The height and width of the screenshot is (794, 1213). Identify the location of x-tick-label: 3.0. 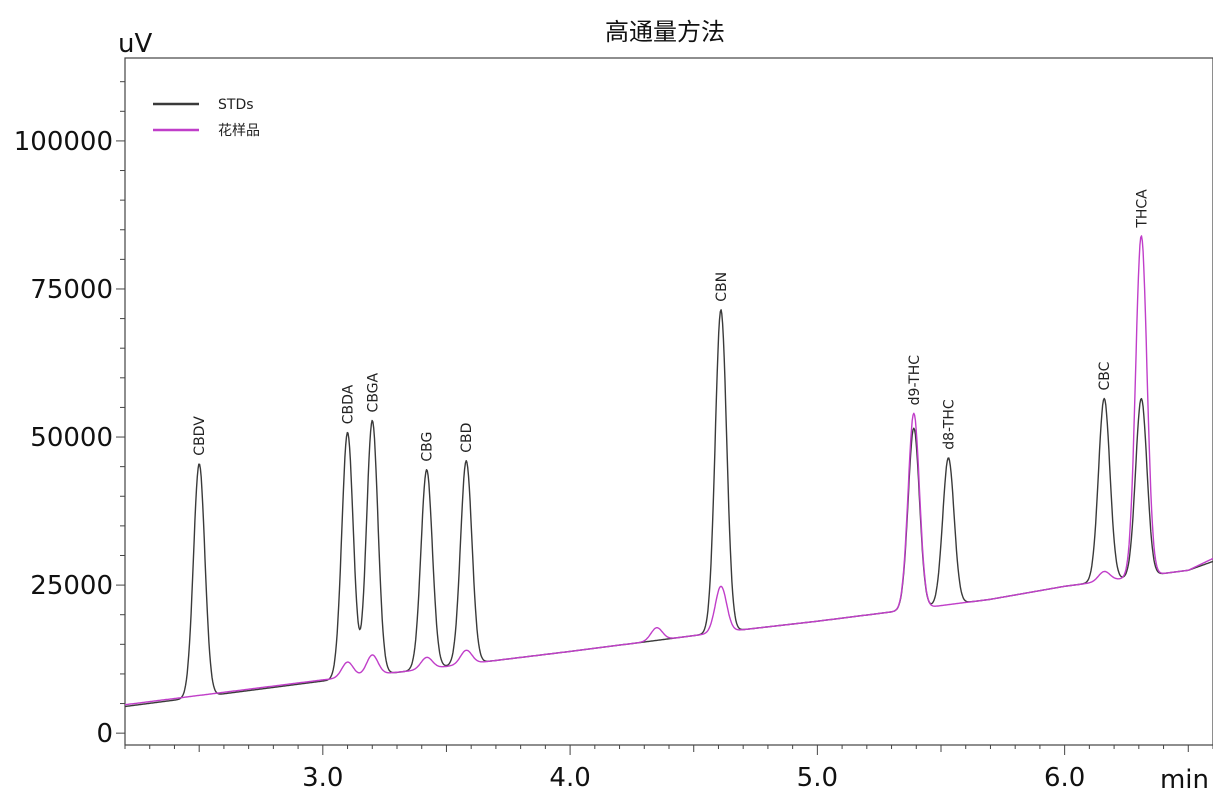
(322, 778).